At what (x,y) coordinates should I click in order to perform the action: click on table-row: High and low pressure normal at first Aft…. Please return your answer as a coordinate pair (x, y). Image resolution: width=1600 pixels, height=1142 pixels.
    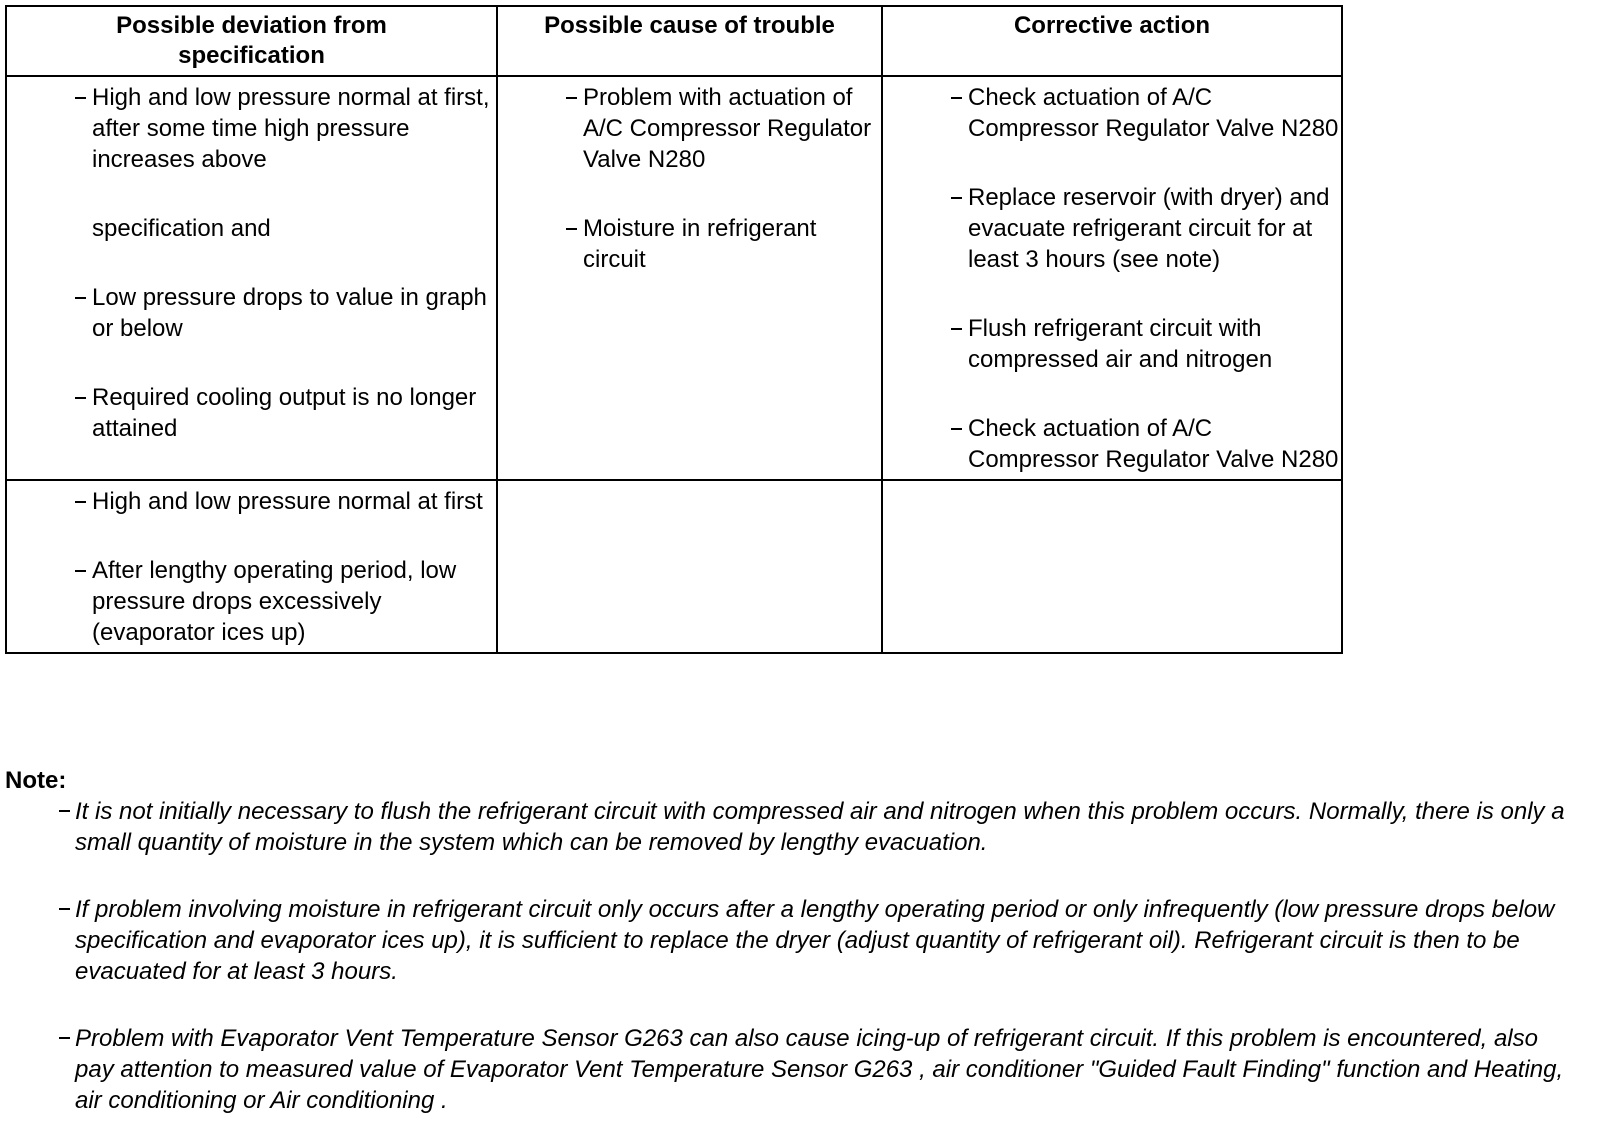
    Looking at the image, I should click on (674, 566).